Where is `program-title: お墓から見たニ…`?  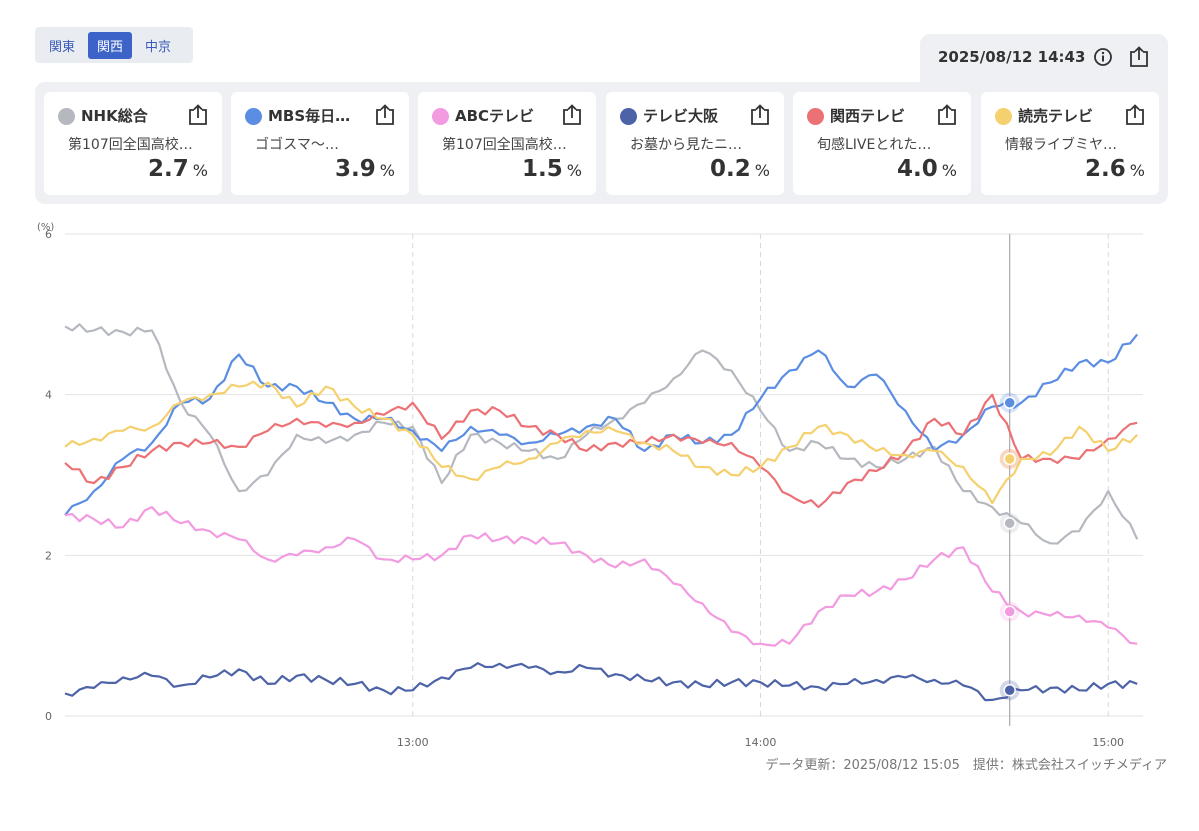
program-title: お墓から見たニ… is located at coordinates (686, 145).